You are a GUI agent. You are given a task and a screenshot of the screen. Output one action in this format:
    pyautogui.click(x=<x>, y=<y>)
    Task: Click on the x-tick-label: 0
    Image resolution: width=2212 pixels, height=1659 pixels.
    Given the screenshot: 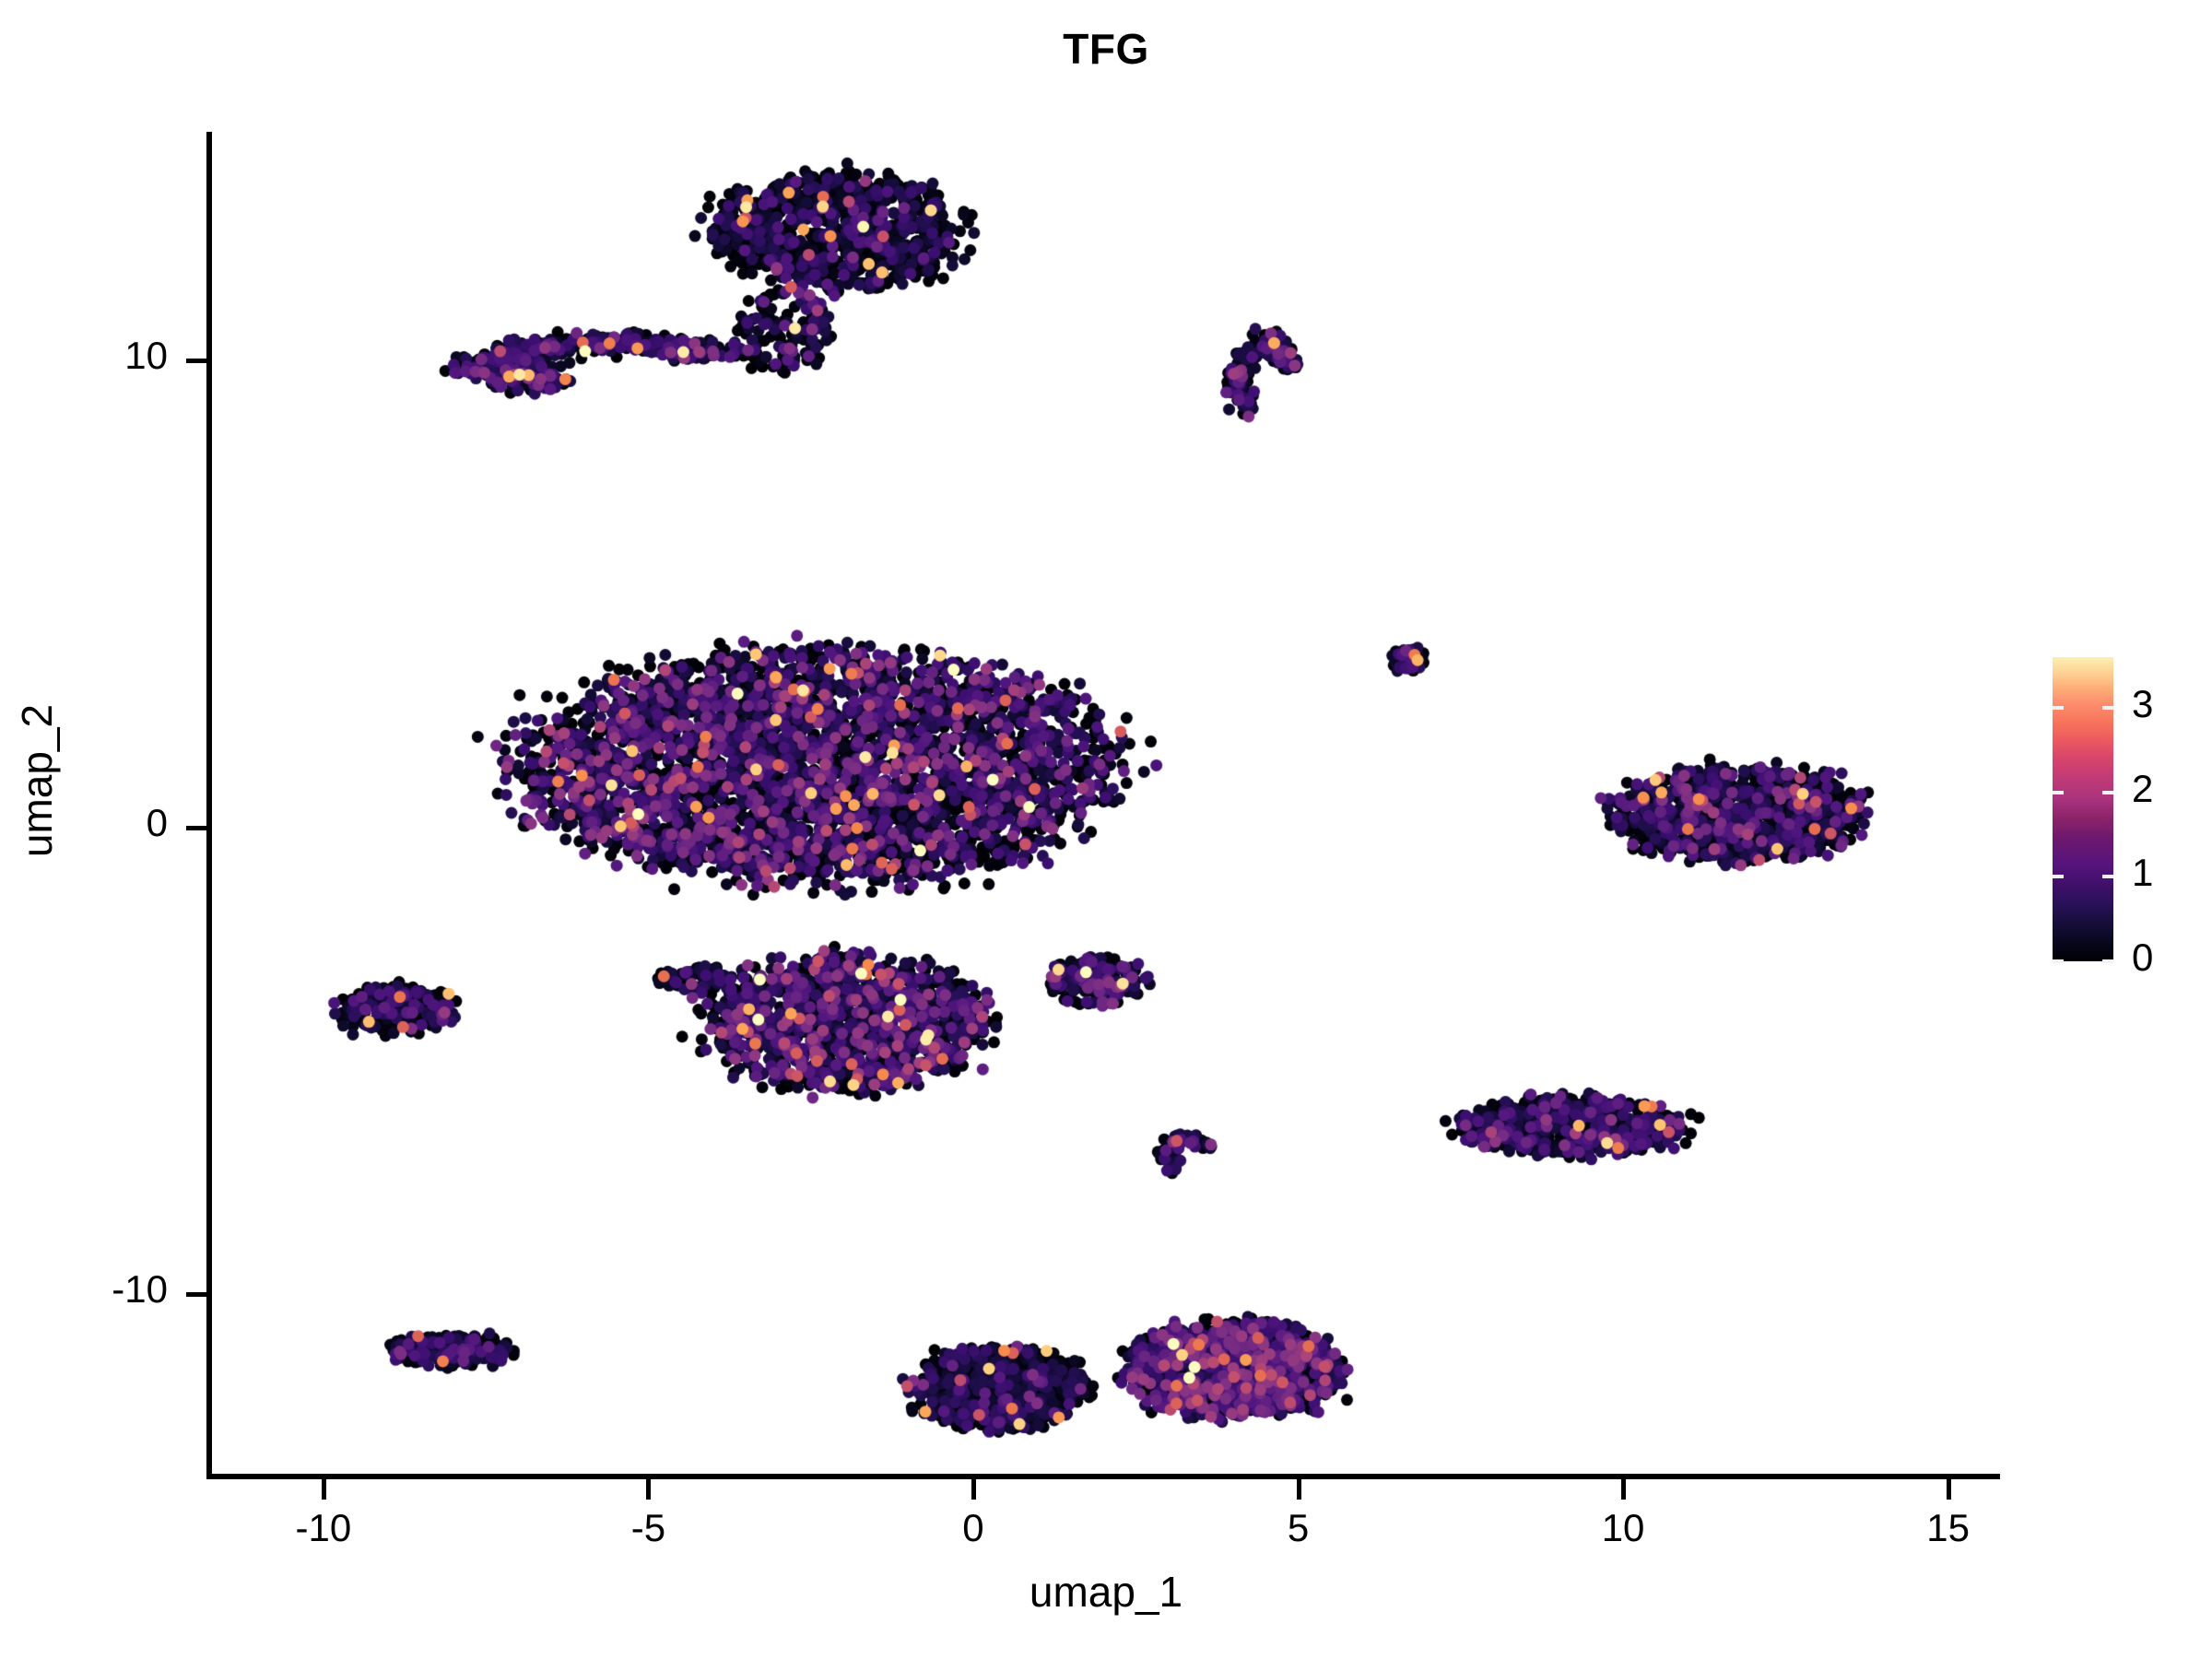 What is the action you would take?
    pyautogui.click(x=973, y=1527)
    